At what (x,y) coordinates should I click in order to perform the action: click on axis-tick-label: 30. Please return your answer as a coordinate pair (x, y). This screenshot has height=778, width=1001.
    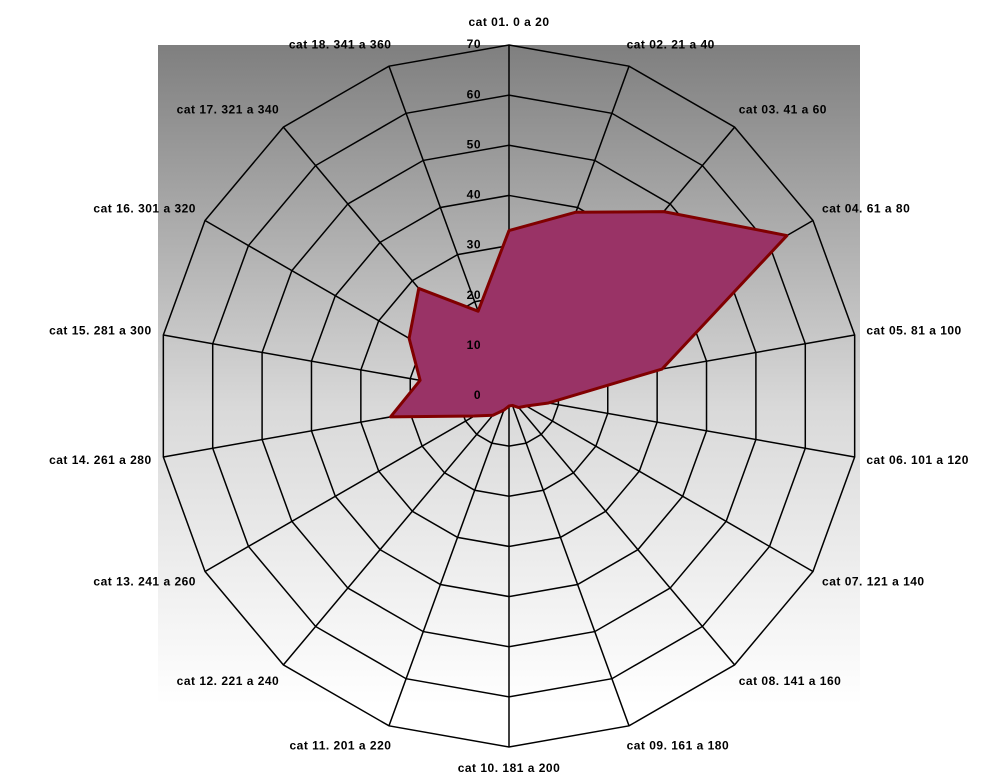
    Looking at the image, I should click on (474, 245).